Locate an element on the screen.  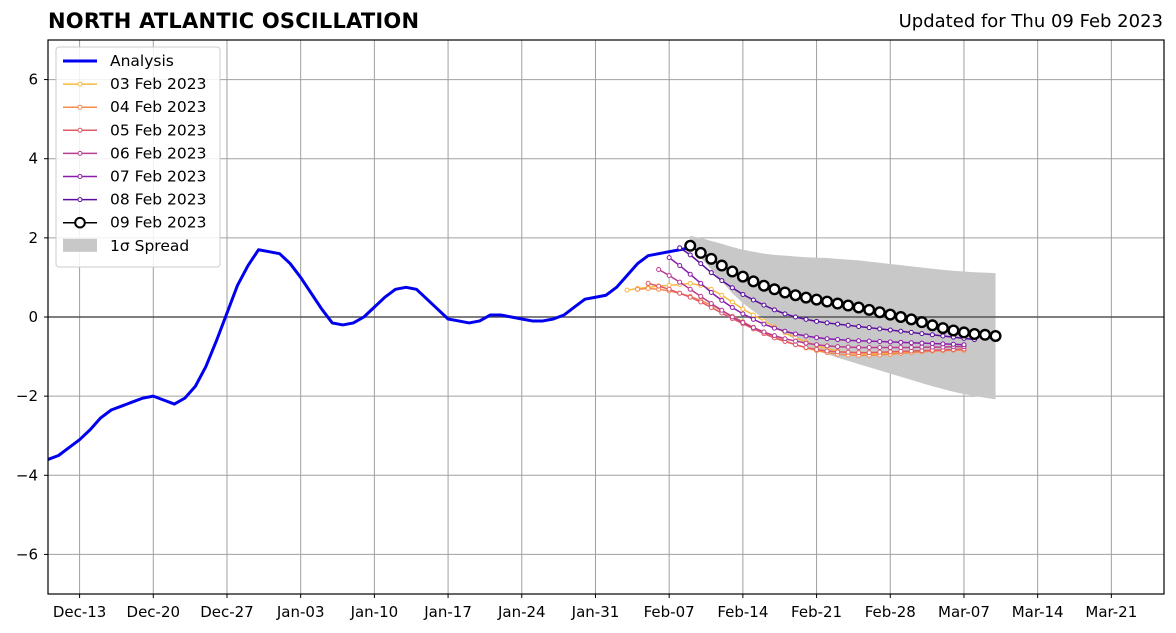
x-tick-label: Feb-28 is located at coordinates (890, 612).